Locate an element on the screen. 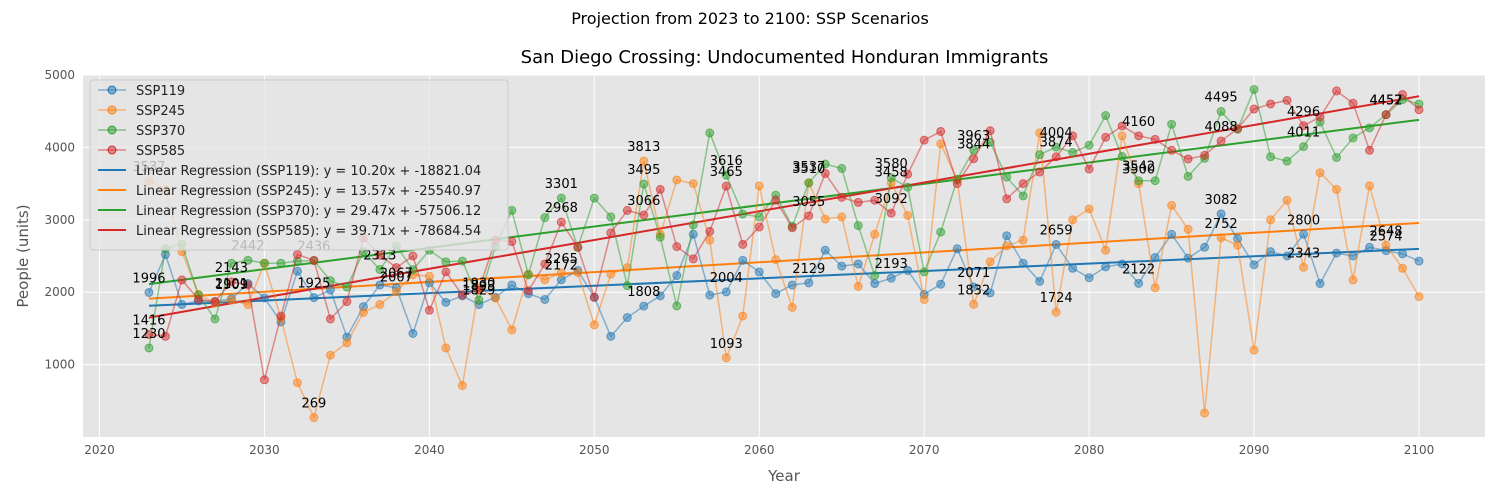 The image size is (1500, 500). legend-box is located at coordinates (299, 165).